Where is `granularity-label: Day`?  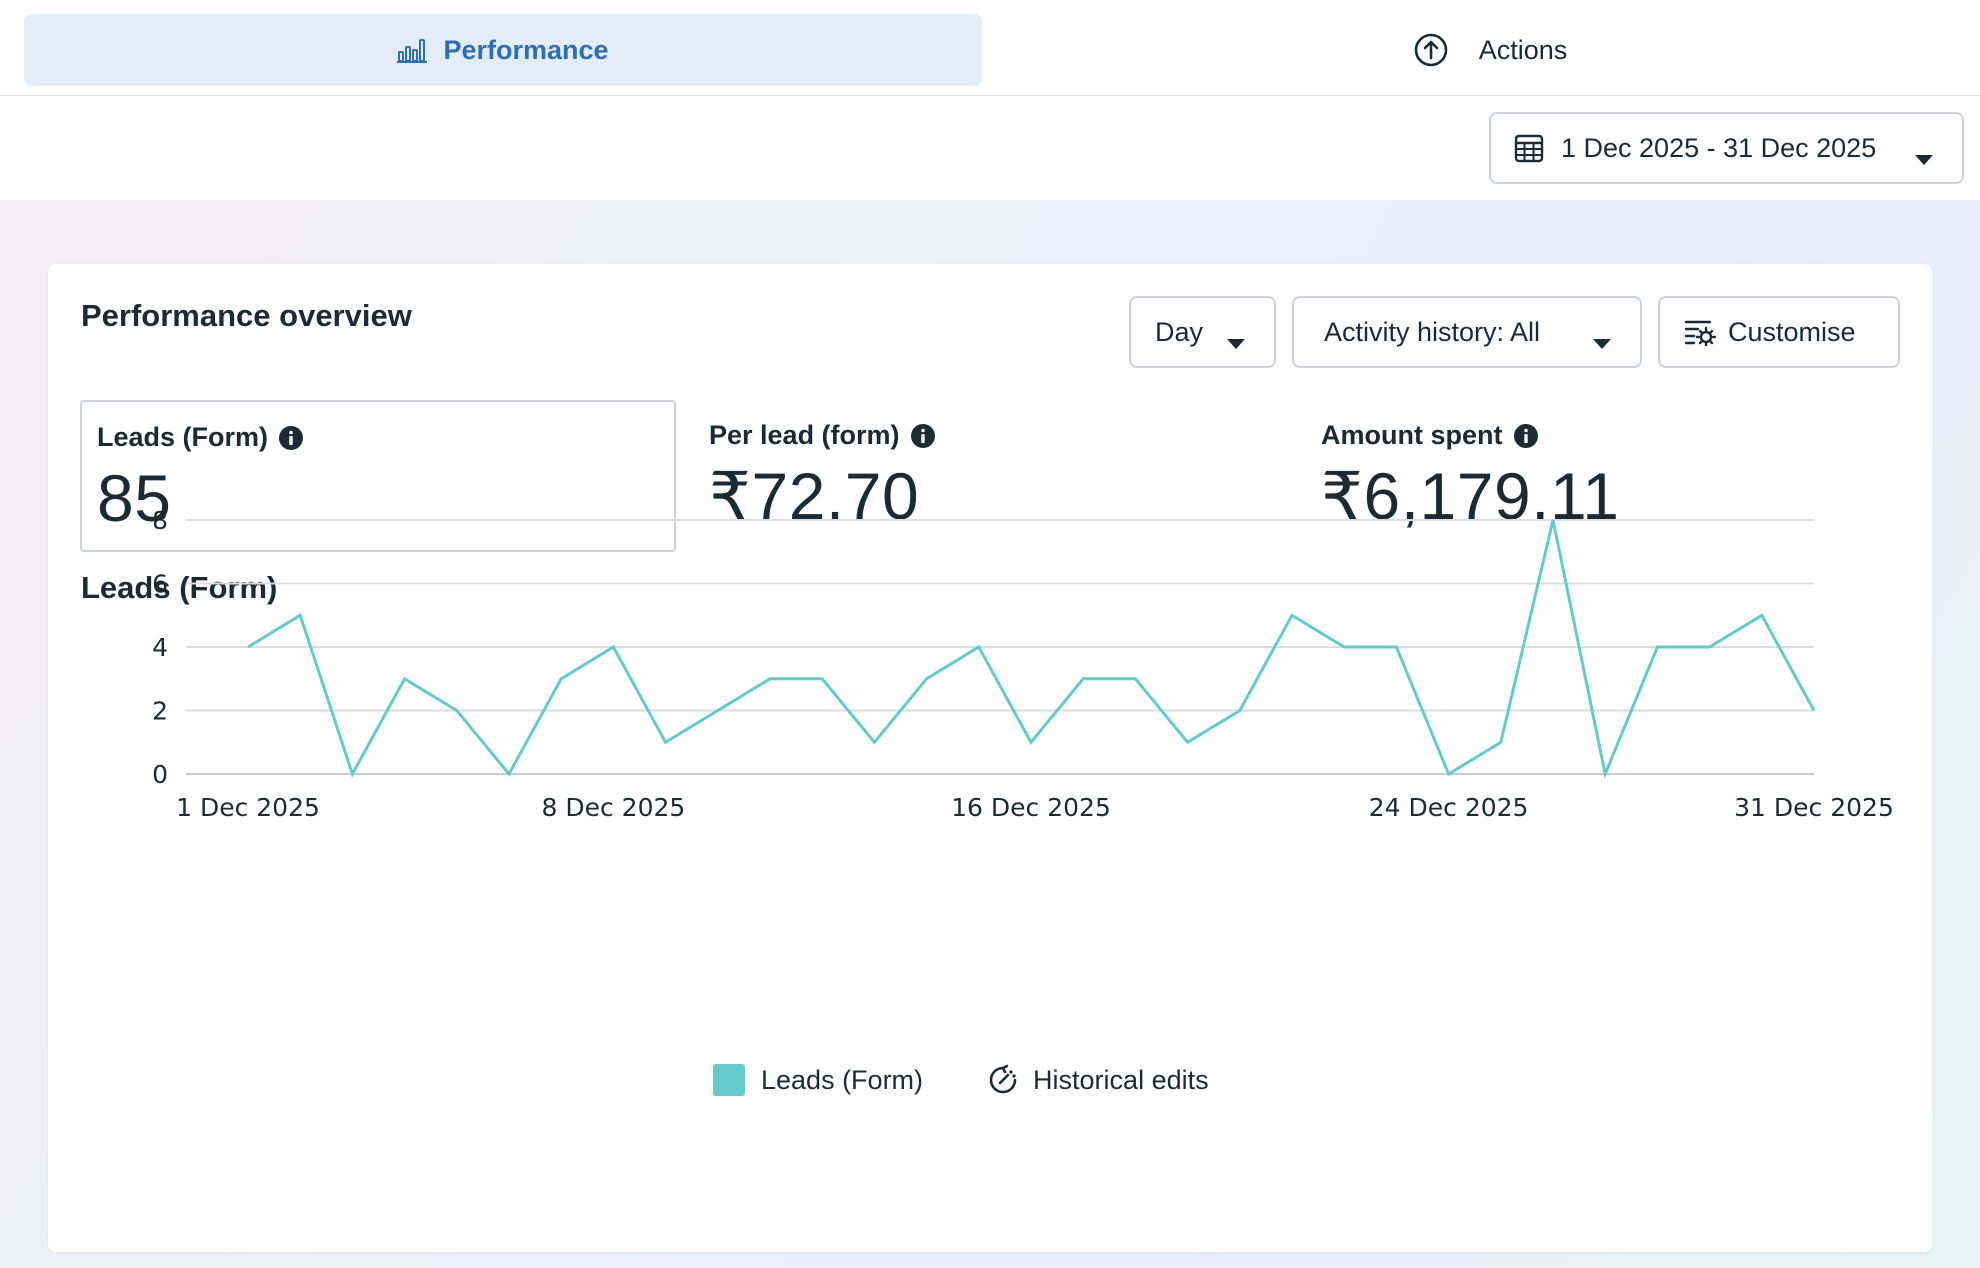
granularity-label: Day is located at coordinates (1179, 331).